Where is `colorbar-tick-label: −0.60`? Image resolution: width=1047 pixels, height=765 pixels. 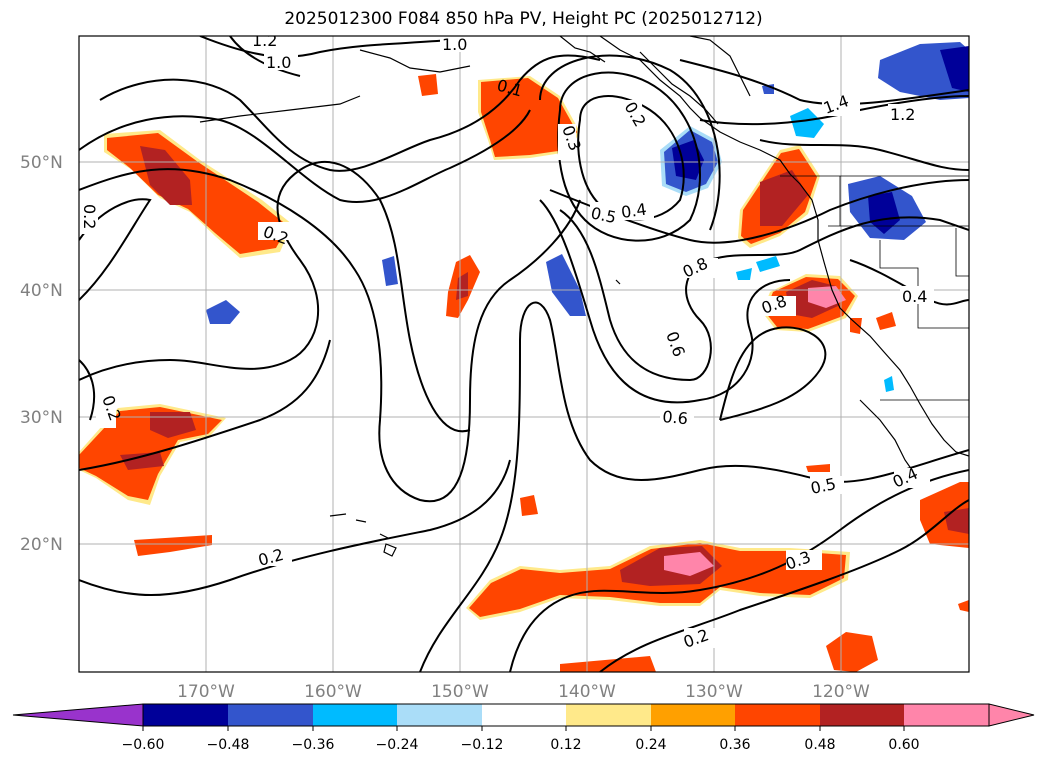 colorbar-tick-label: −0.60 is located at coordinates (143, 745).